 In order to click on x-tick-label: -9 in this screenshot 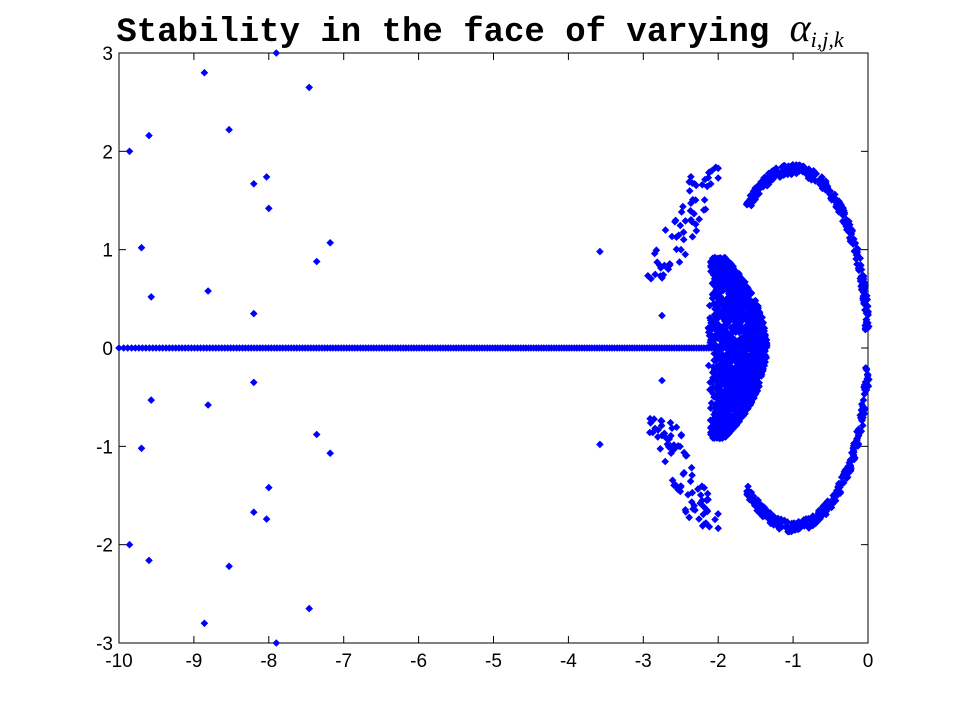, I will do `click(193, 661)`.